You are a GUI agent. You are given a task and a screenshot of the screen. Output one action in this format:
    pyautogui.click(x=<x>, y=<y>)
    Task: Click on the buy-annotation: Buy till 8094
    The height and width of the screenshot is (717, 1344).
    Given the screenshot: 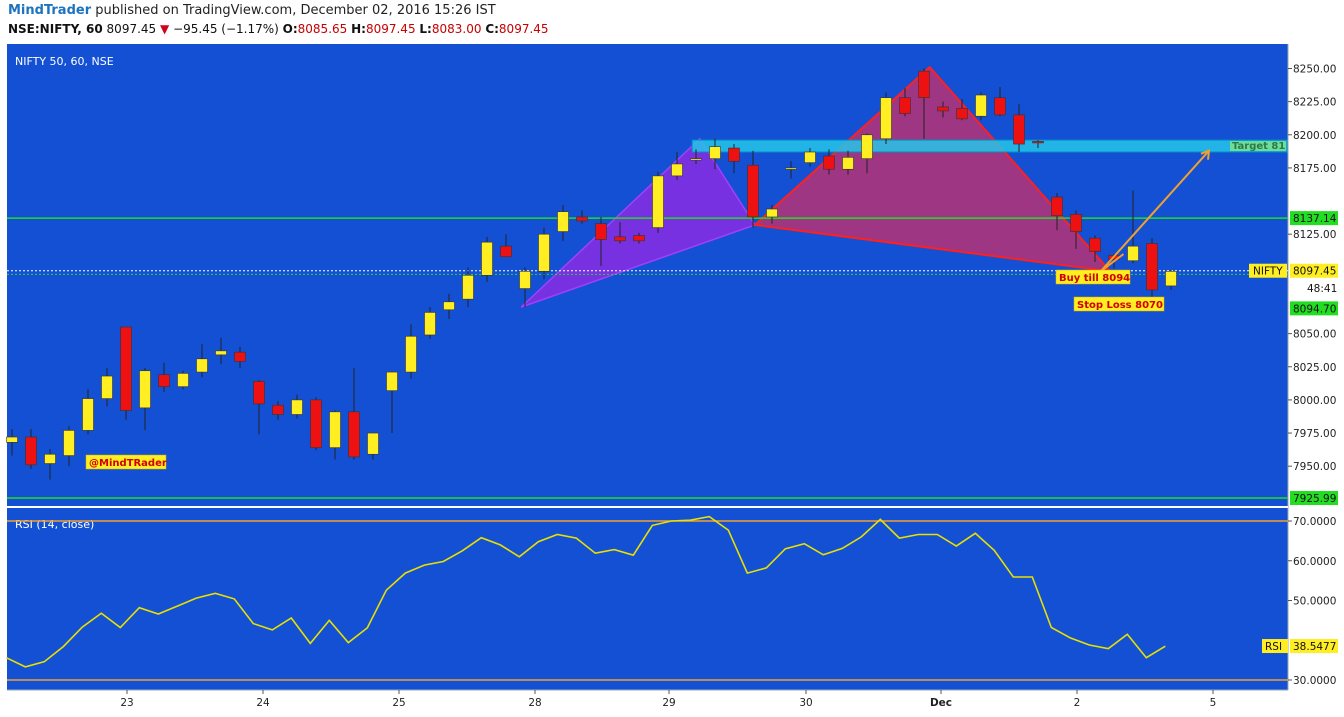 What is the action you would take?
    pyautogui.click(x=1094, y=278)
    